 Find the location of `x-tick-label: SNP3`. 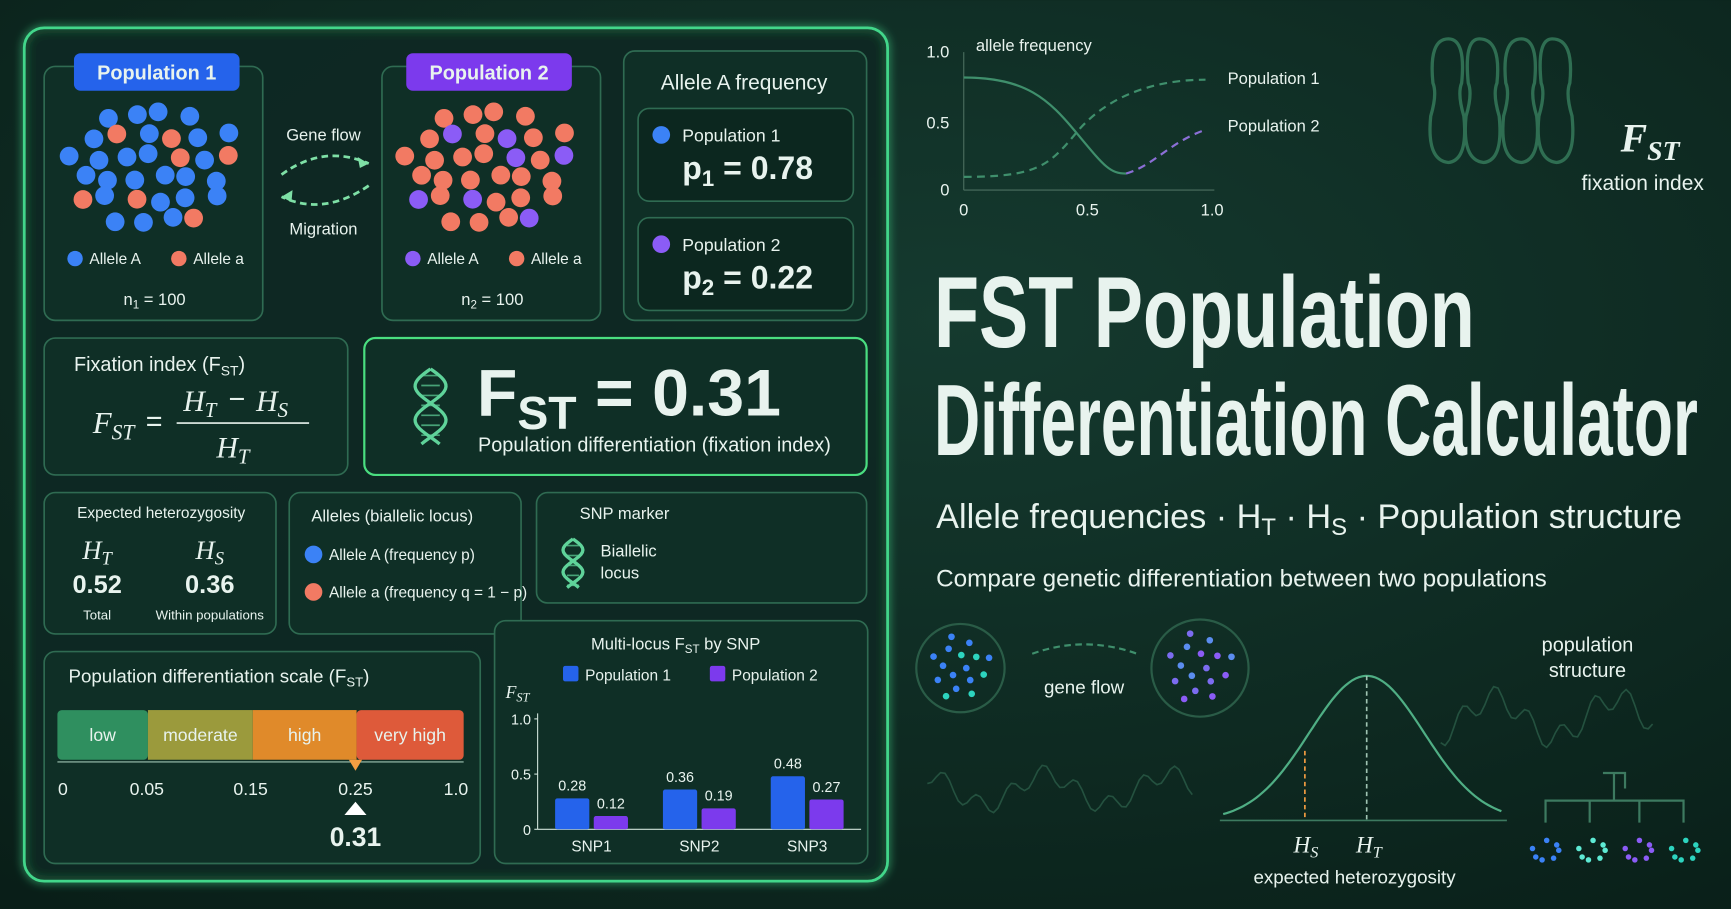

x-tick-label: SNP3 is located at coordinates (807, 846).